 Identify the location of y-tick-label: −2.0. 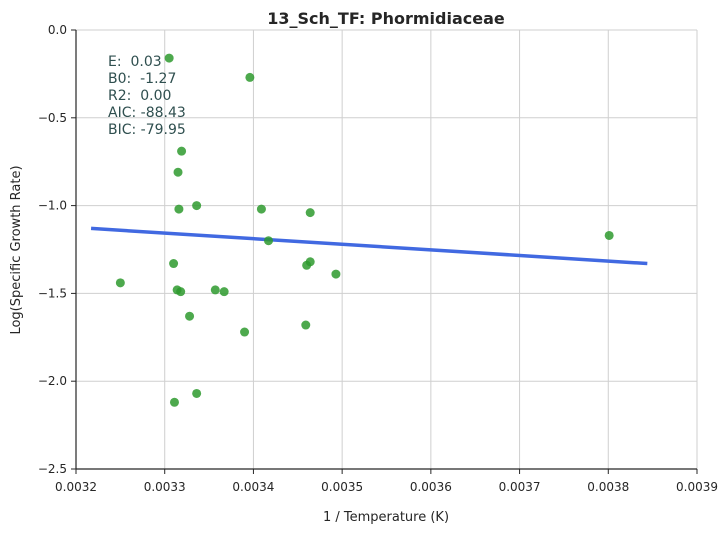
(52, 381).